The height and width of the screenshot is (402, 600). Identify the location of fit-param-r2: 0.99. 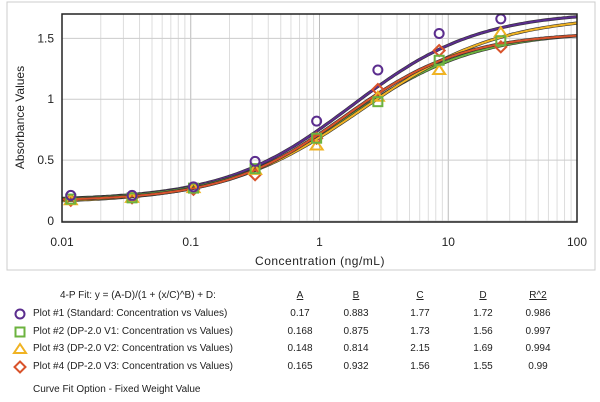
(538, 366).